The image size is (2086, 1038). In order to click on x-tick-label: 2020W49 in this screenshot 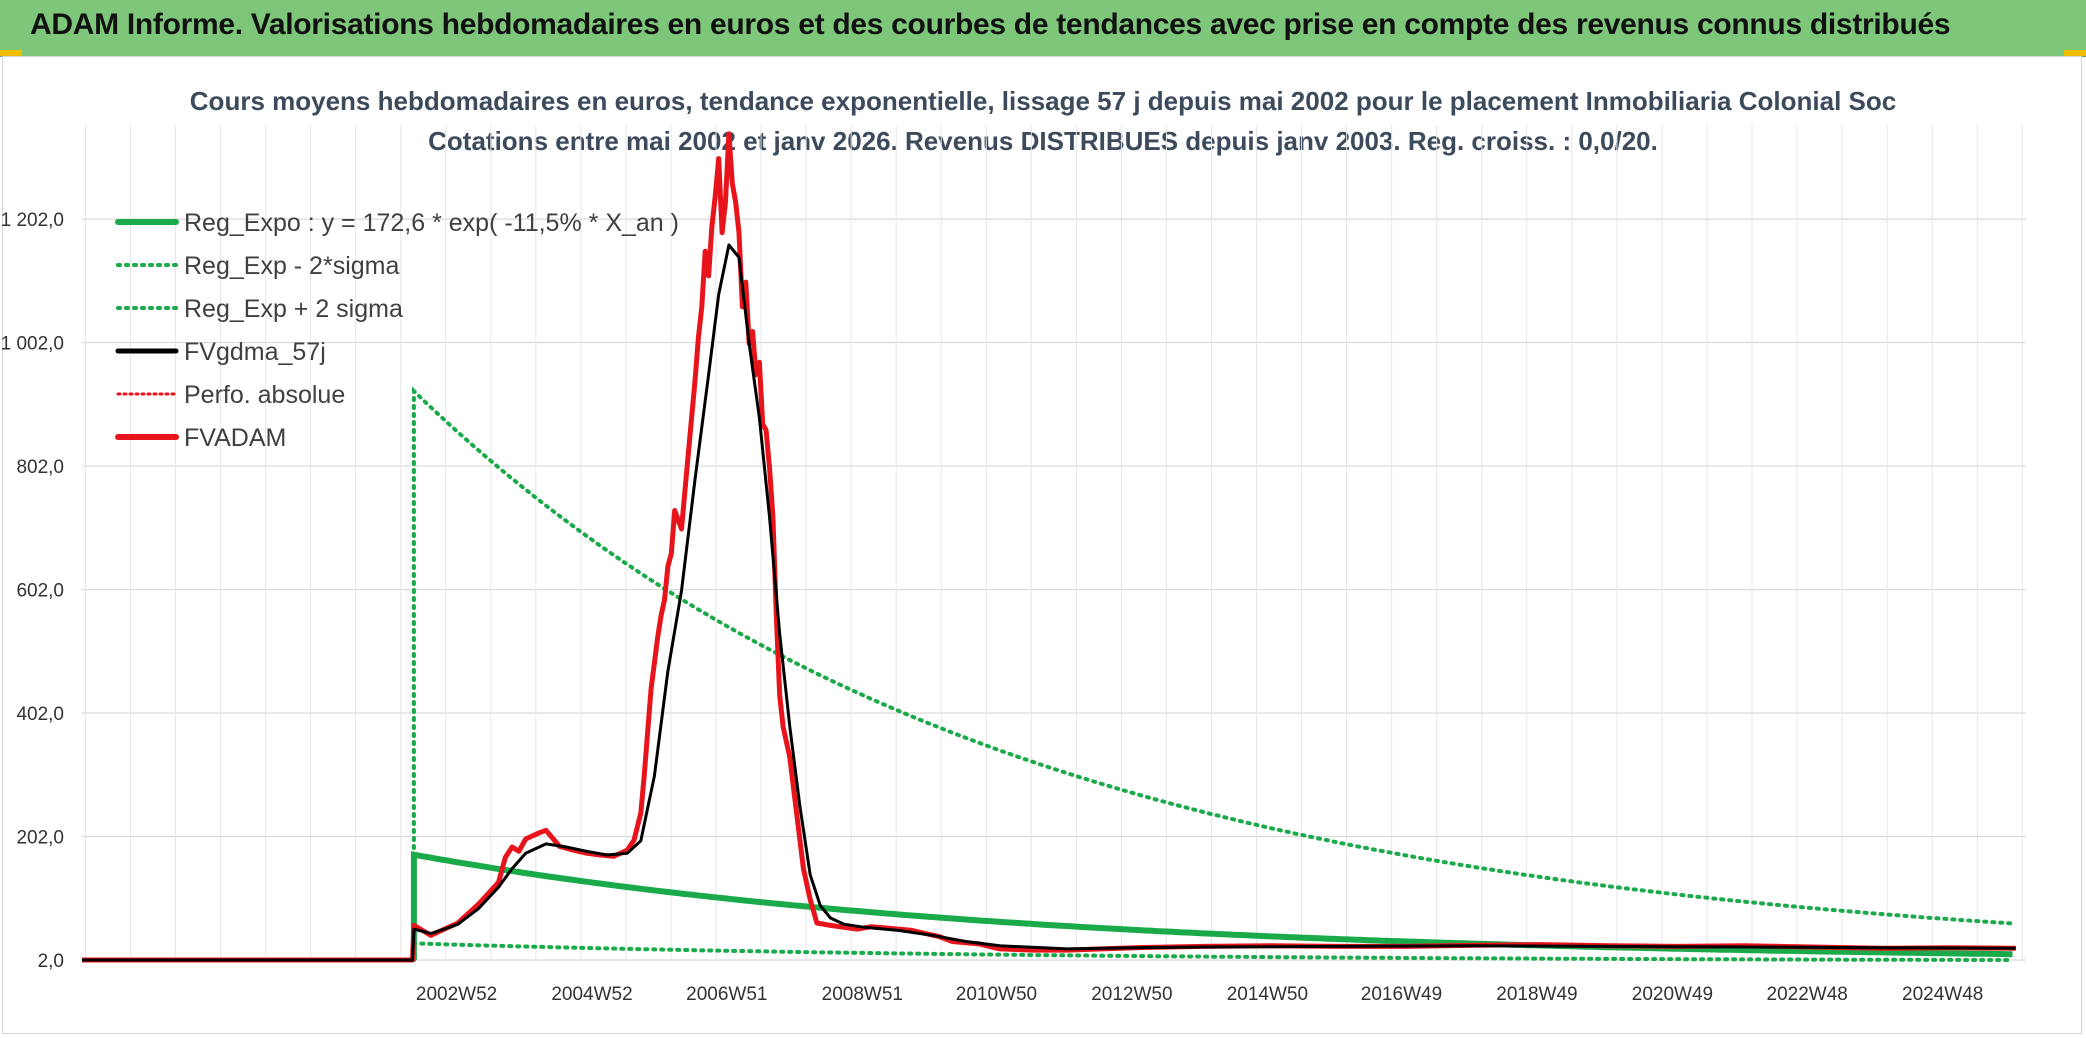, I will do `click(1672, 994)`.